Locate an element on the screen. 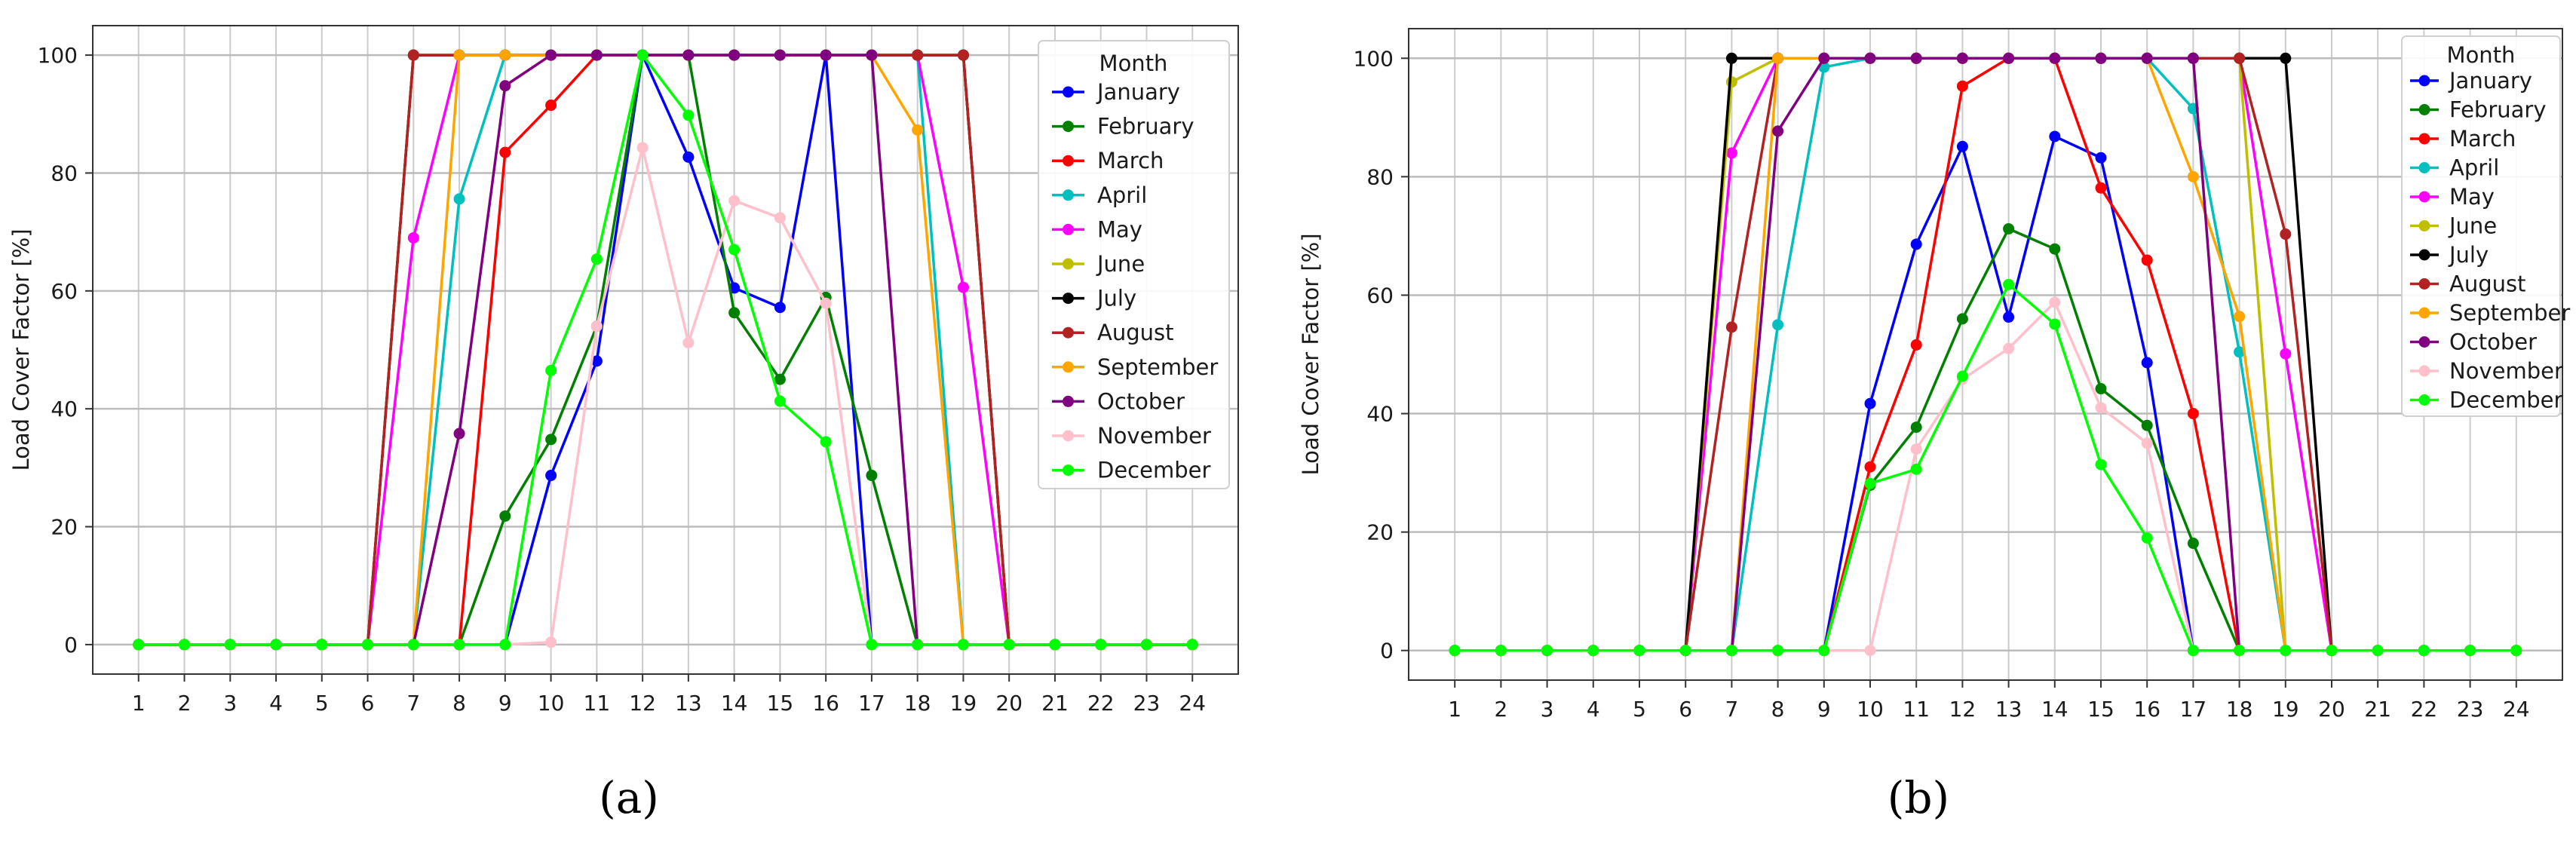 This screenshot has height=849, width=2576. x-tick-label: 10 is located at coordinates (551, 704).